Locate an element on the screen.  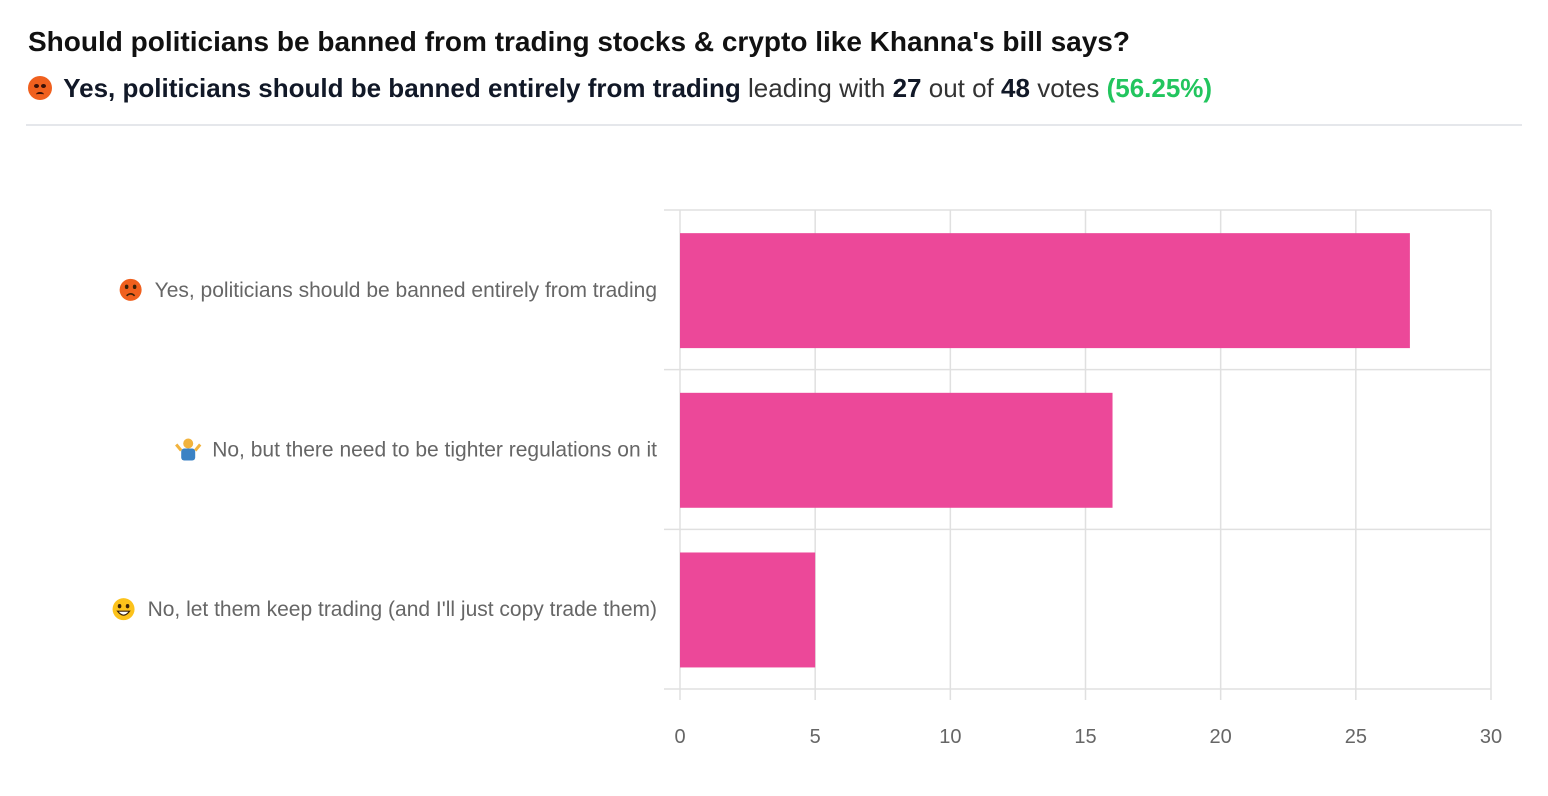
x-tick-label: 15 is located at coordinates (1085, 737).